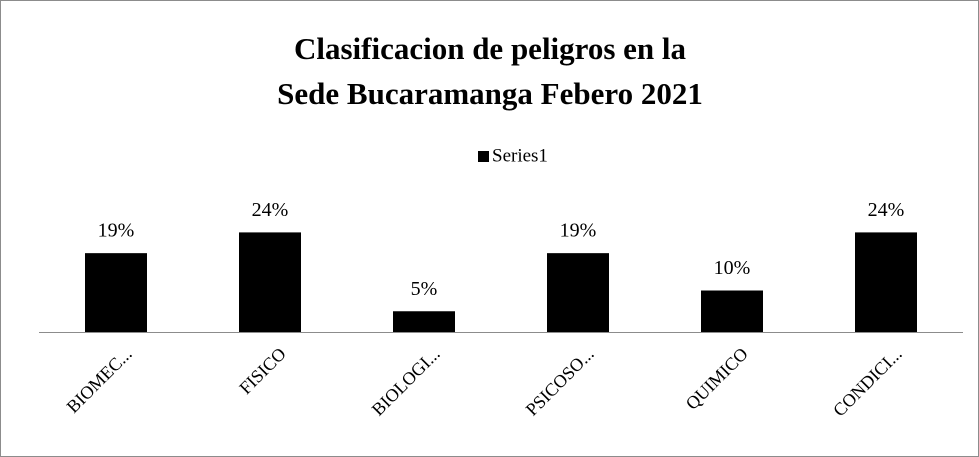 The height and width of the screenshot is (457, 979). What do you see at coordinates (490, 93) in the screenshot?
I see `chart-title: Sede Bucaramanga Febero 2021` at bounding box center [490, 93].